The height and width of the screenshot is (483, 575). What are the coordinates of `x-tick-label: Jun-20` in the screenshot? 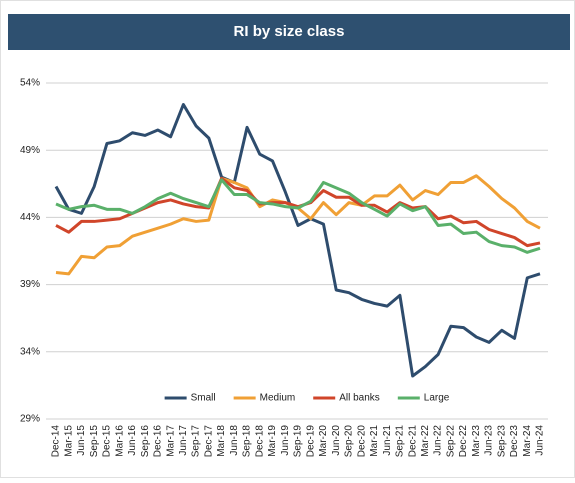 It's located at (336, 440).